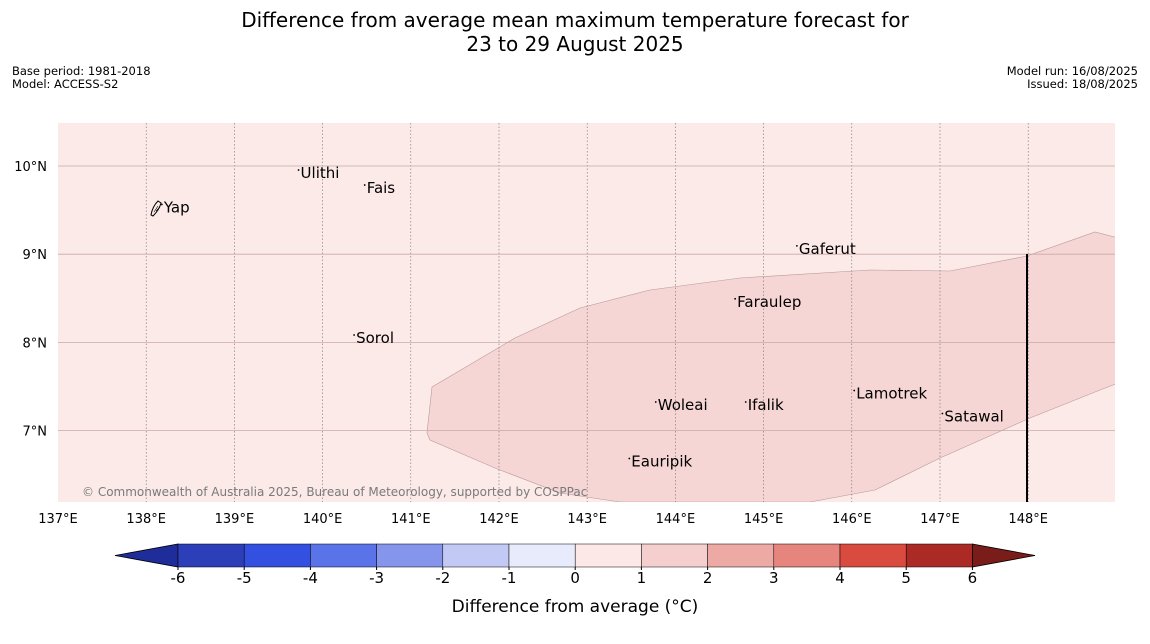 The height and width of the screenshot is (644, 1150). I want to click on place-eauripik: Eauripik, so click(660, 461).